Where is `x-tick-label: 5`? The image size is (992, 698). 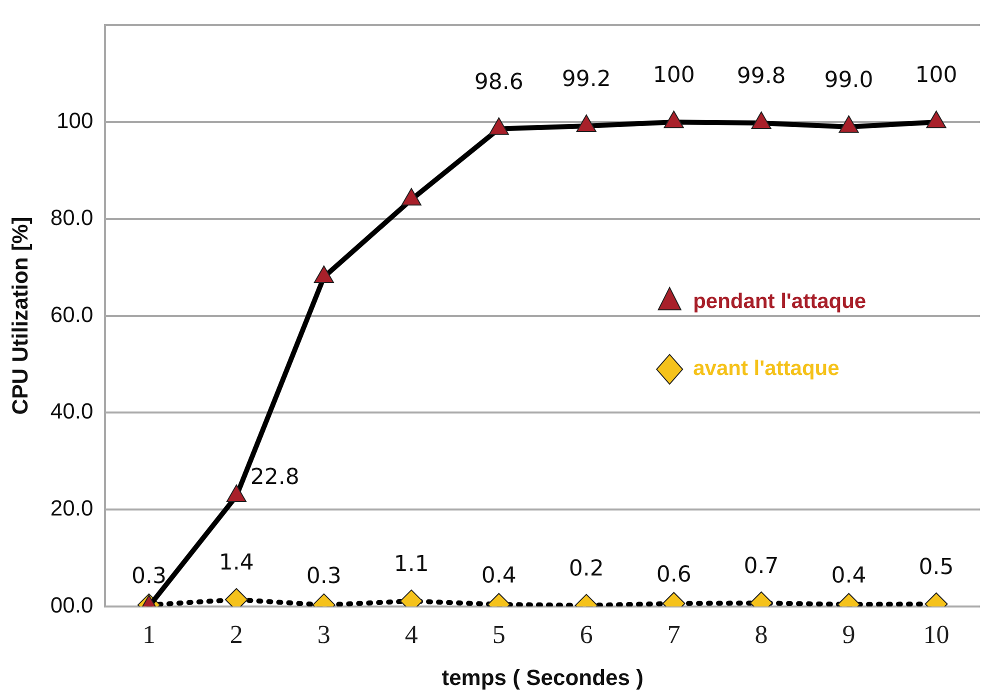
x-tick-label: 5 is located at coordinates (499, 634).